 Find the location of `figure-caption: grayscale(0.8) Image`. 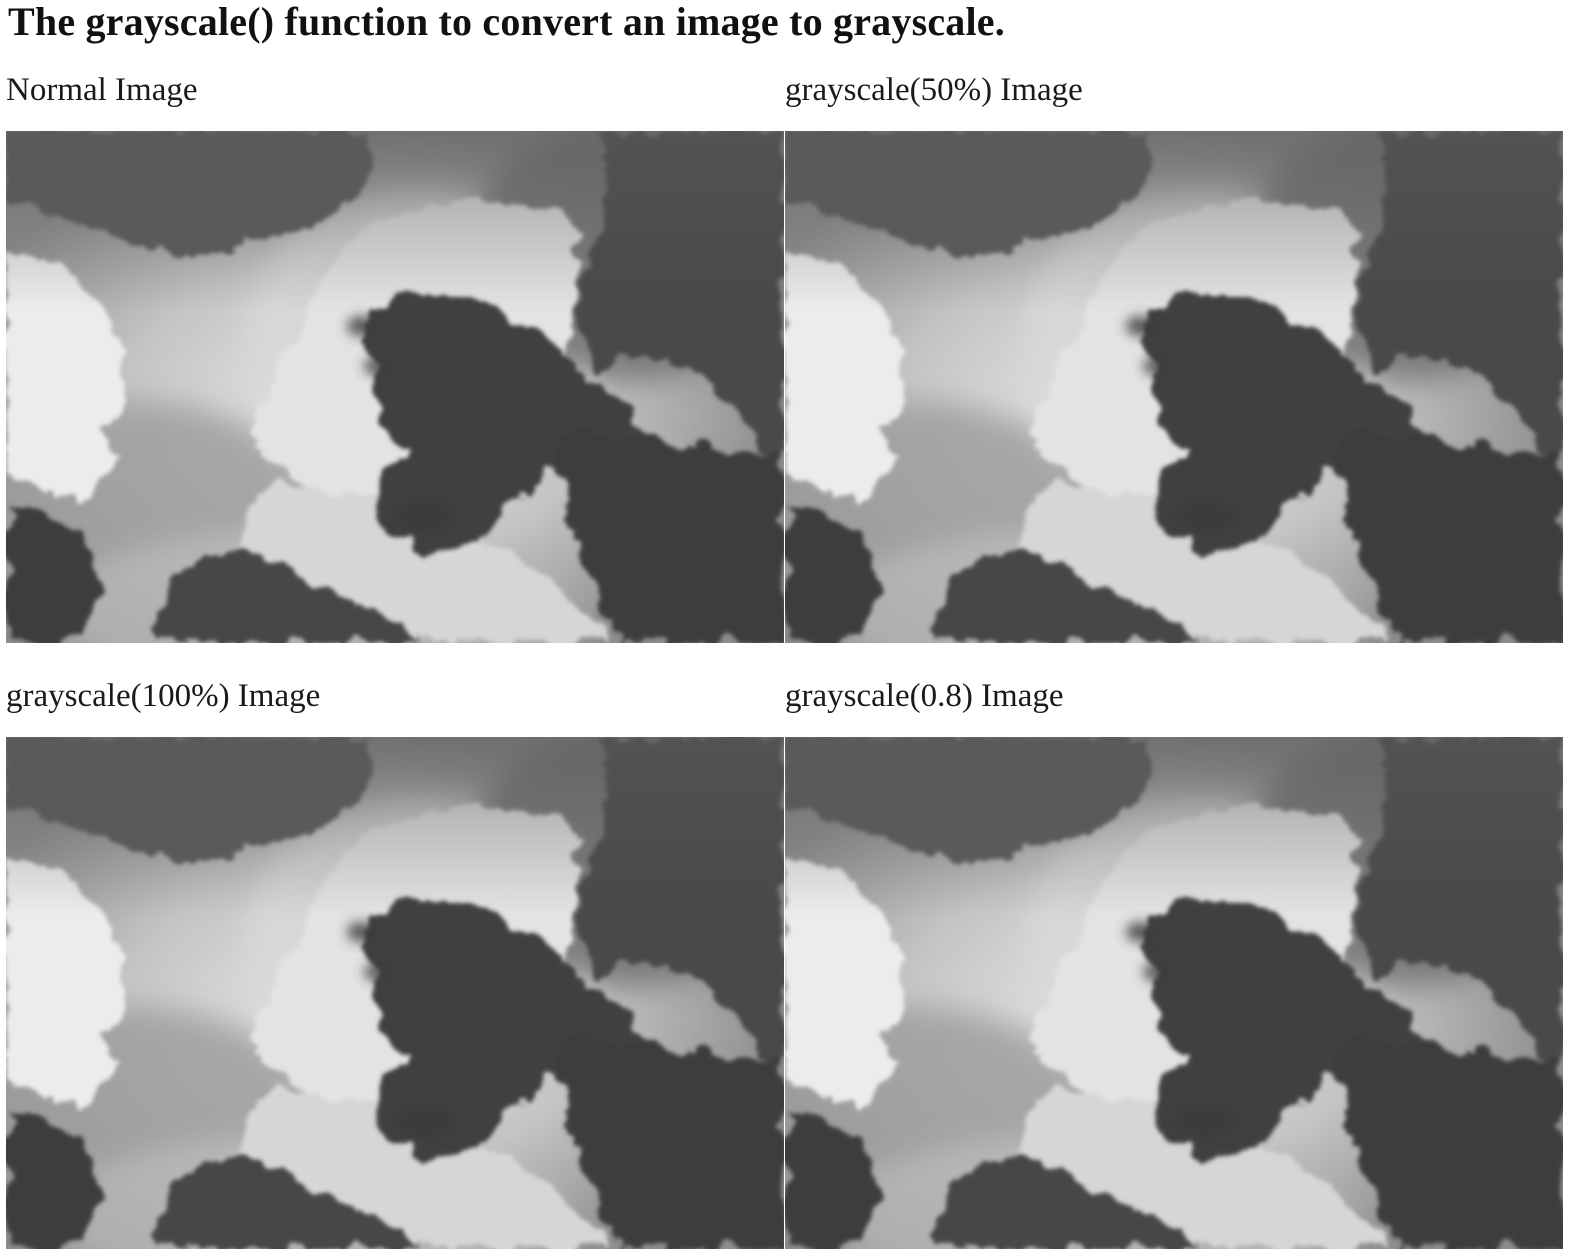

figure-caption: grayscale(0.8) Image is located at coordinates (924, 696).